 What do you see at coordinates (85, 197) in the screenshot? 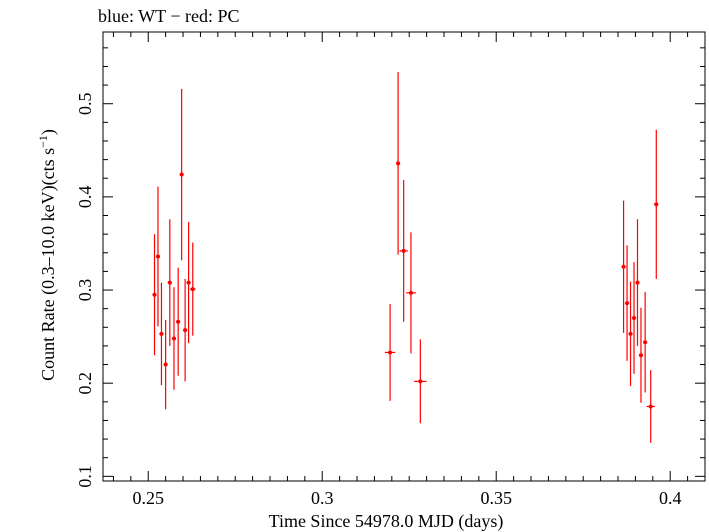
I see `y-tick-label: 0.4` at bounding box center [85, 197].